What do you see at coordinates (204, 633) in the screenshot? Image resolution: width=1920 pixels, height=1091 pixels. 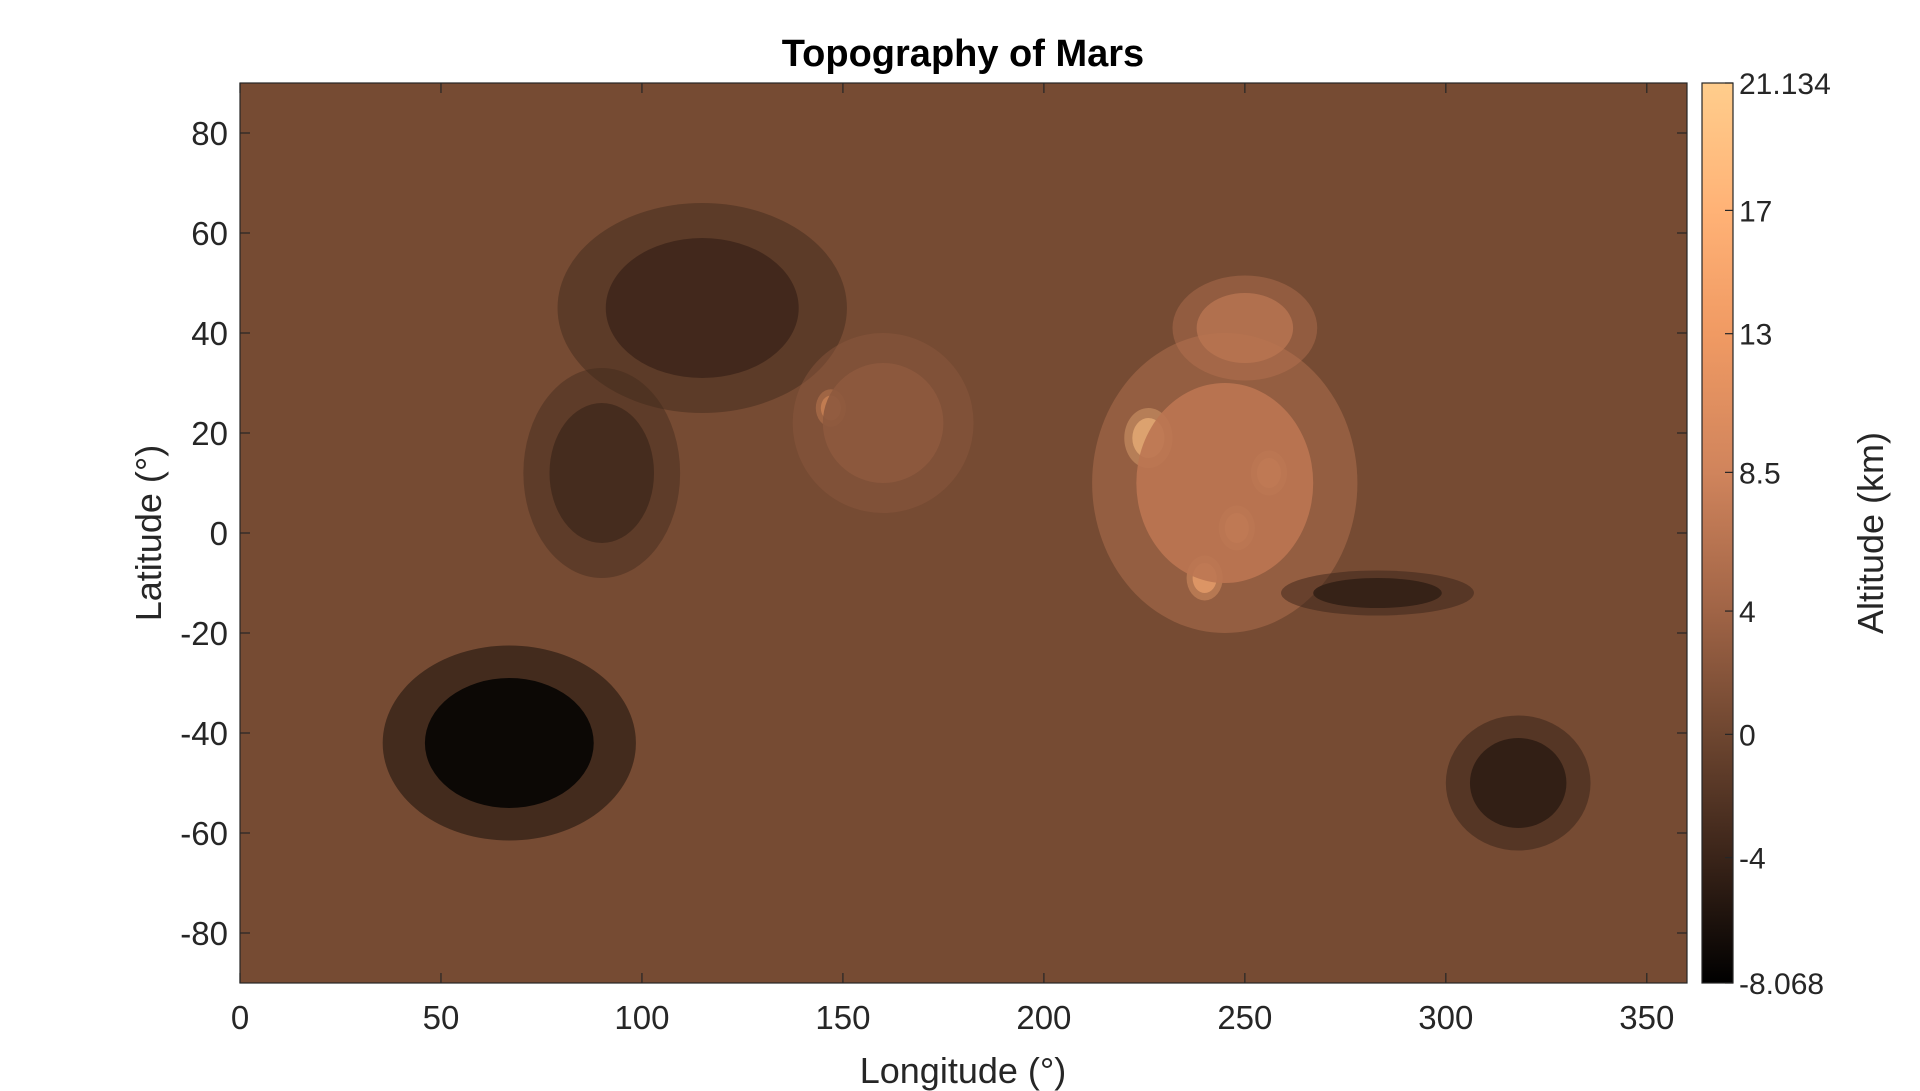 I see `y-tick-label: -20` at bounding box center [204, 633].